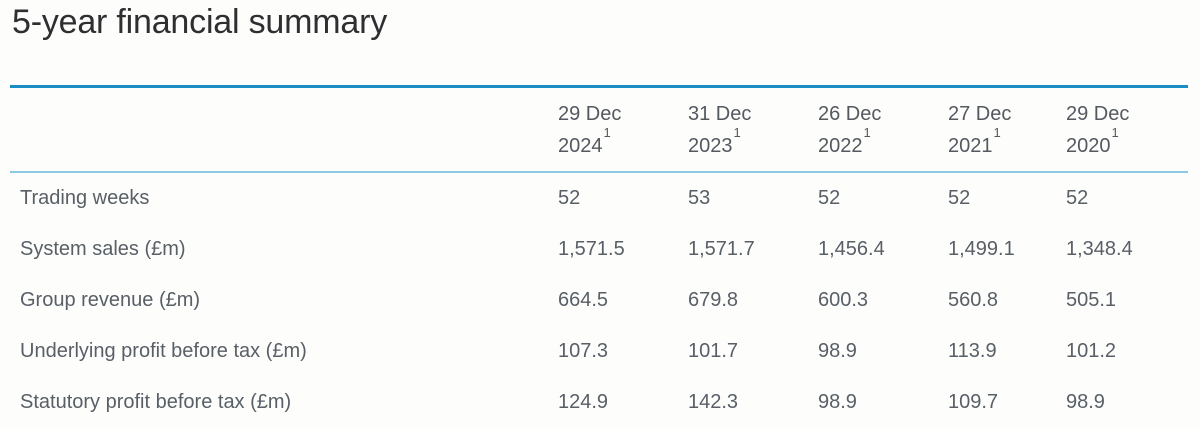  I want to click on year-text: 2022, so click(840, 146).